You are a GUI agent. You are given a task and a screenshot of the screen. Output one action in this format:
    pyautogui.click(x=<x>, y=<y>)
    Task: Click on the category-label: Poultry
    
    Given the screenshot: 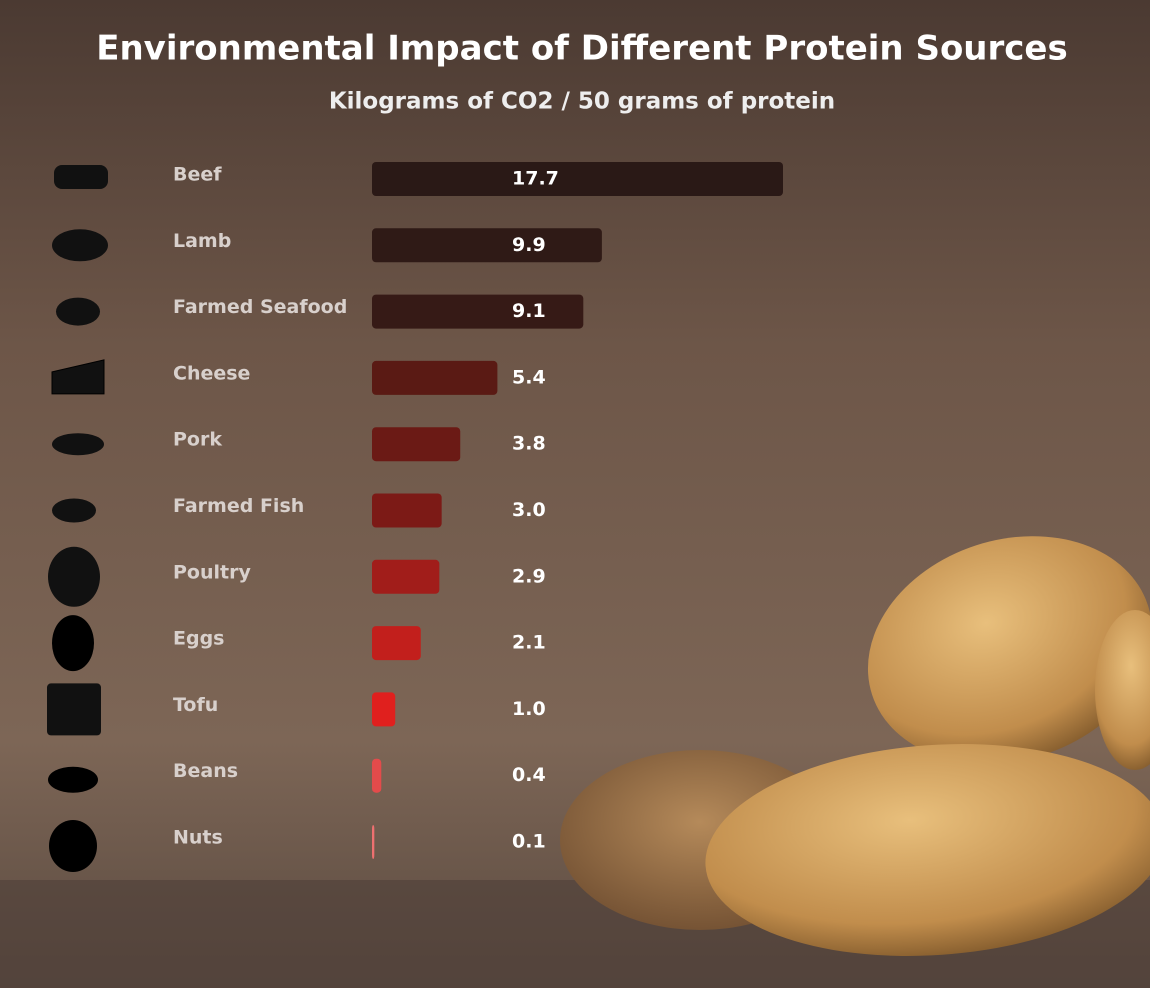 What is the action you would take?
    pyautogui.click(x=212, y=572)
    